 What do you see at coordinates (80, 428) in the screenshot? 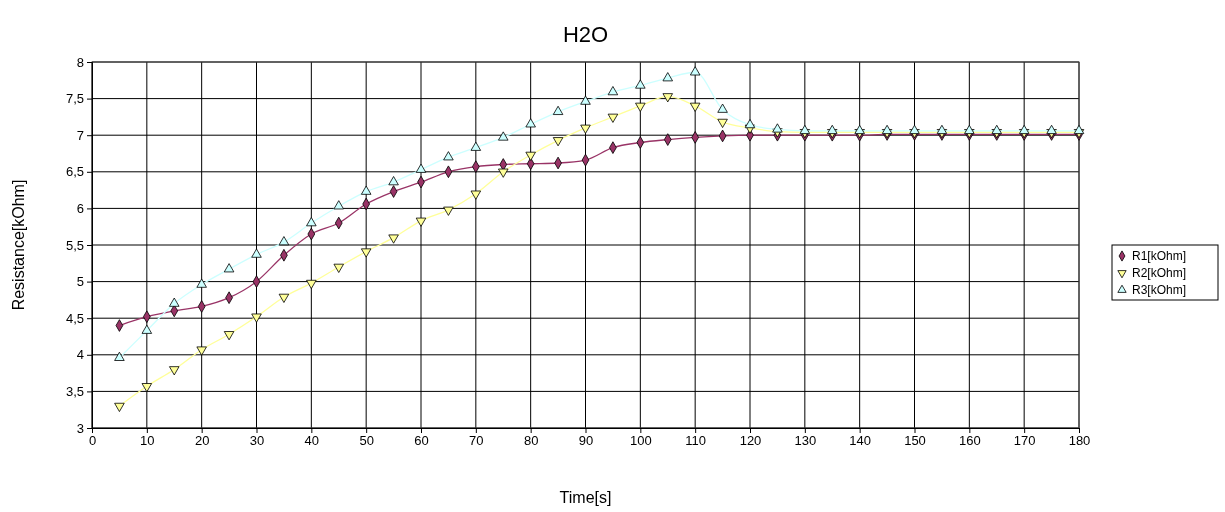
I see `y-tick-label: 3` at bounding box center [80, 428].